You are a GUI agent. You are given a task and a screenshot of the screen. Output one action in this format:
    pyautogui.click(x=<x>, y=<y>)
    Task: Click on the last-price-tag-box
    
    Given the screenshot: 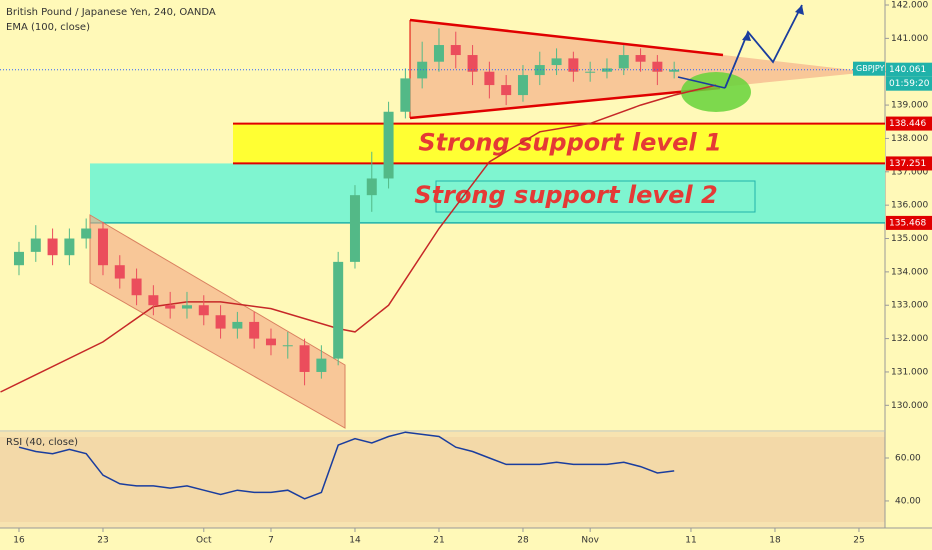 What is the action you would take?
    pyautogui.click(x=909, y=69)
    